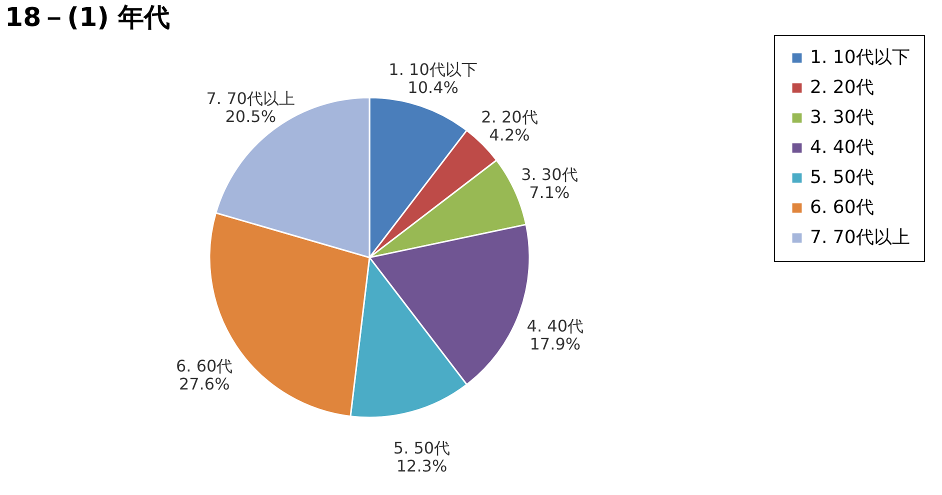 Image resolution: width=942 pixels, height=495 pixels. What do you see at coordinates (555, 344) in the screenshot?
I see `data-label: 17.9%` at bounding box center [555, 344].